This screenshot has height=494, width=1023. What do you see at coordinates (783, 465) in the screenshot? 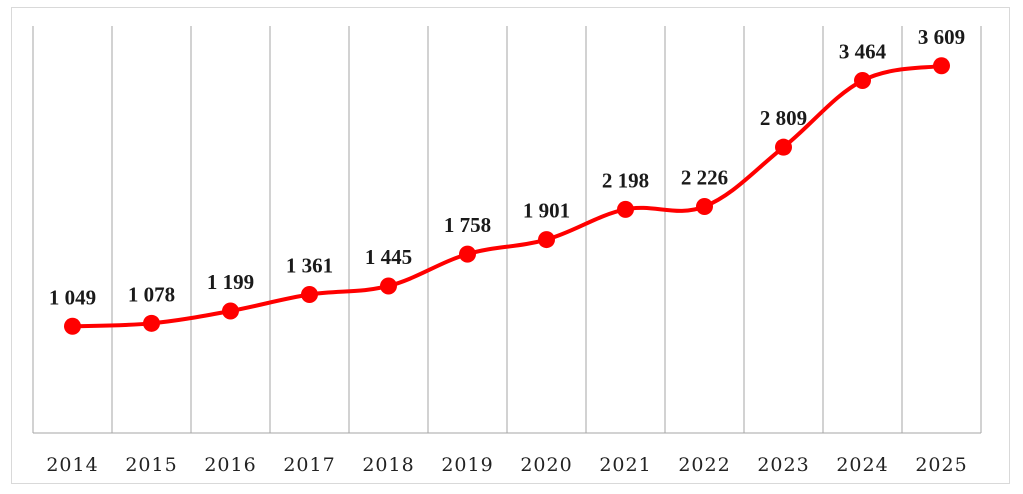
I see `x-tick-2023: 2023` at bounding box center [783, 465].